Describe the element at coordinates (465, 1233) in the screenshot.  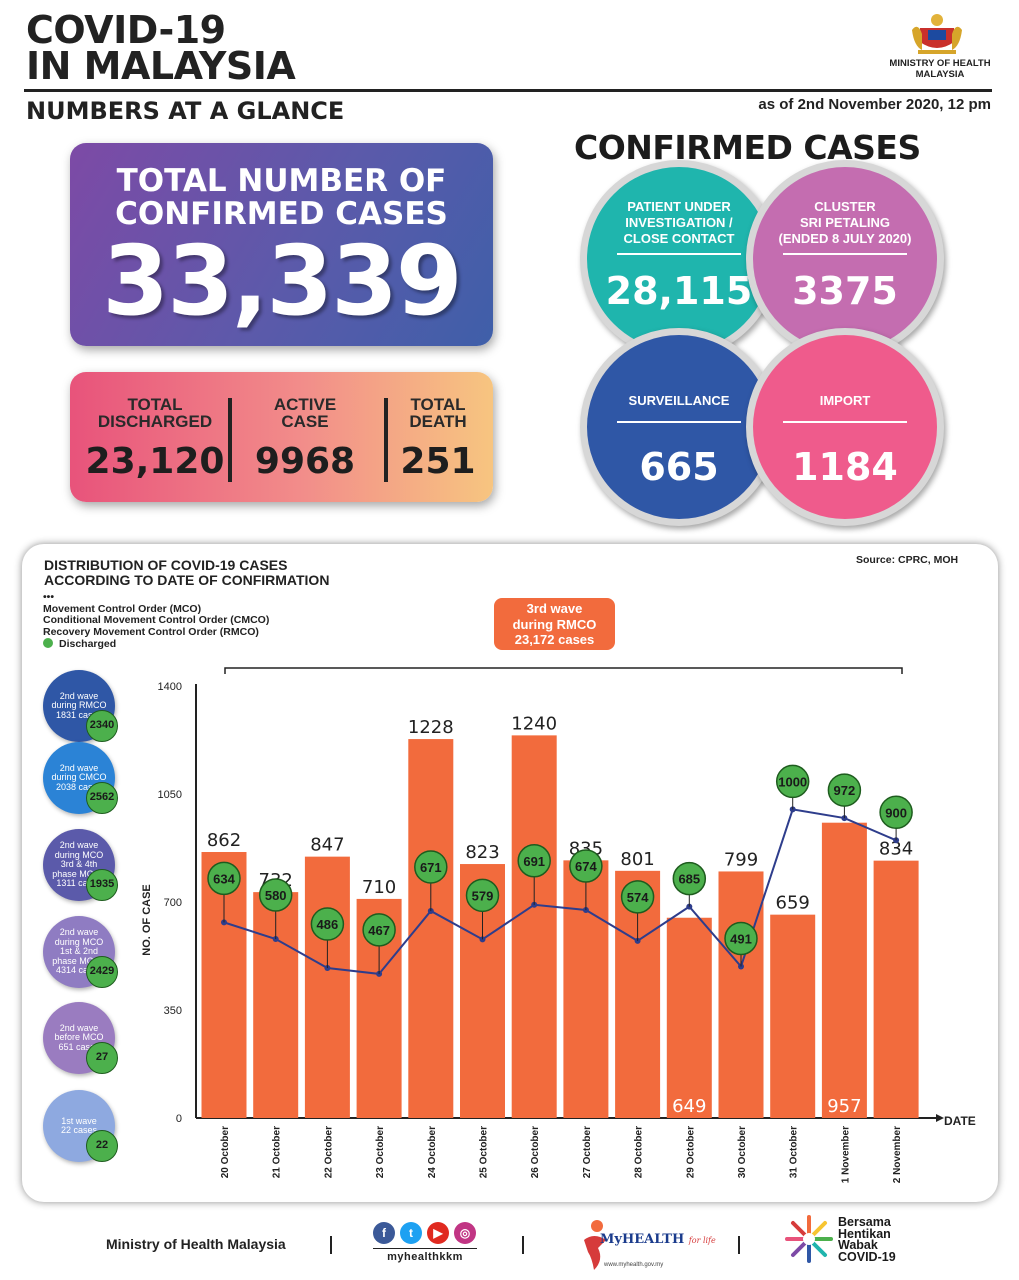
I see `instagram-icon: ◎` at that location.